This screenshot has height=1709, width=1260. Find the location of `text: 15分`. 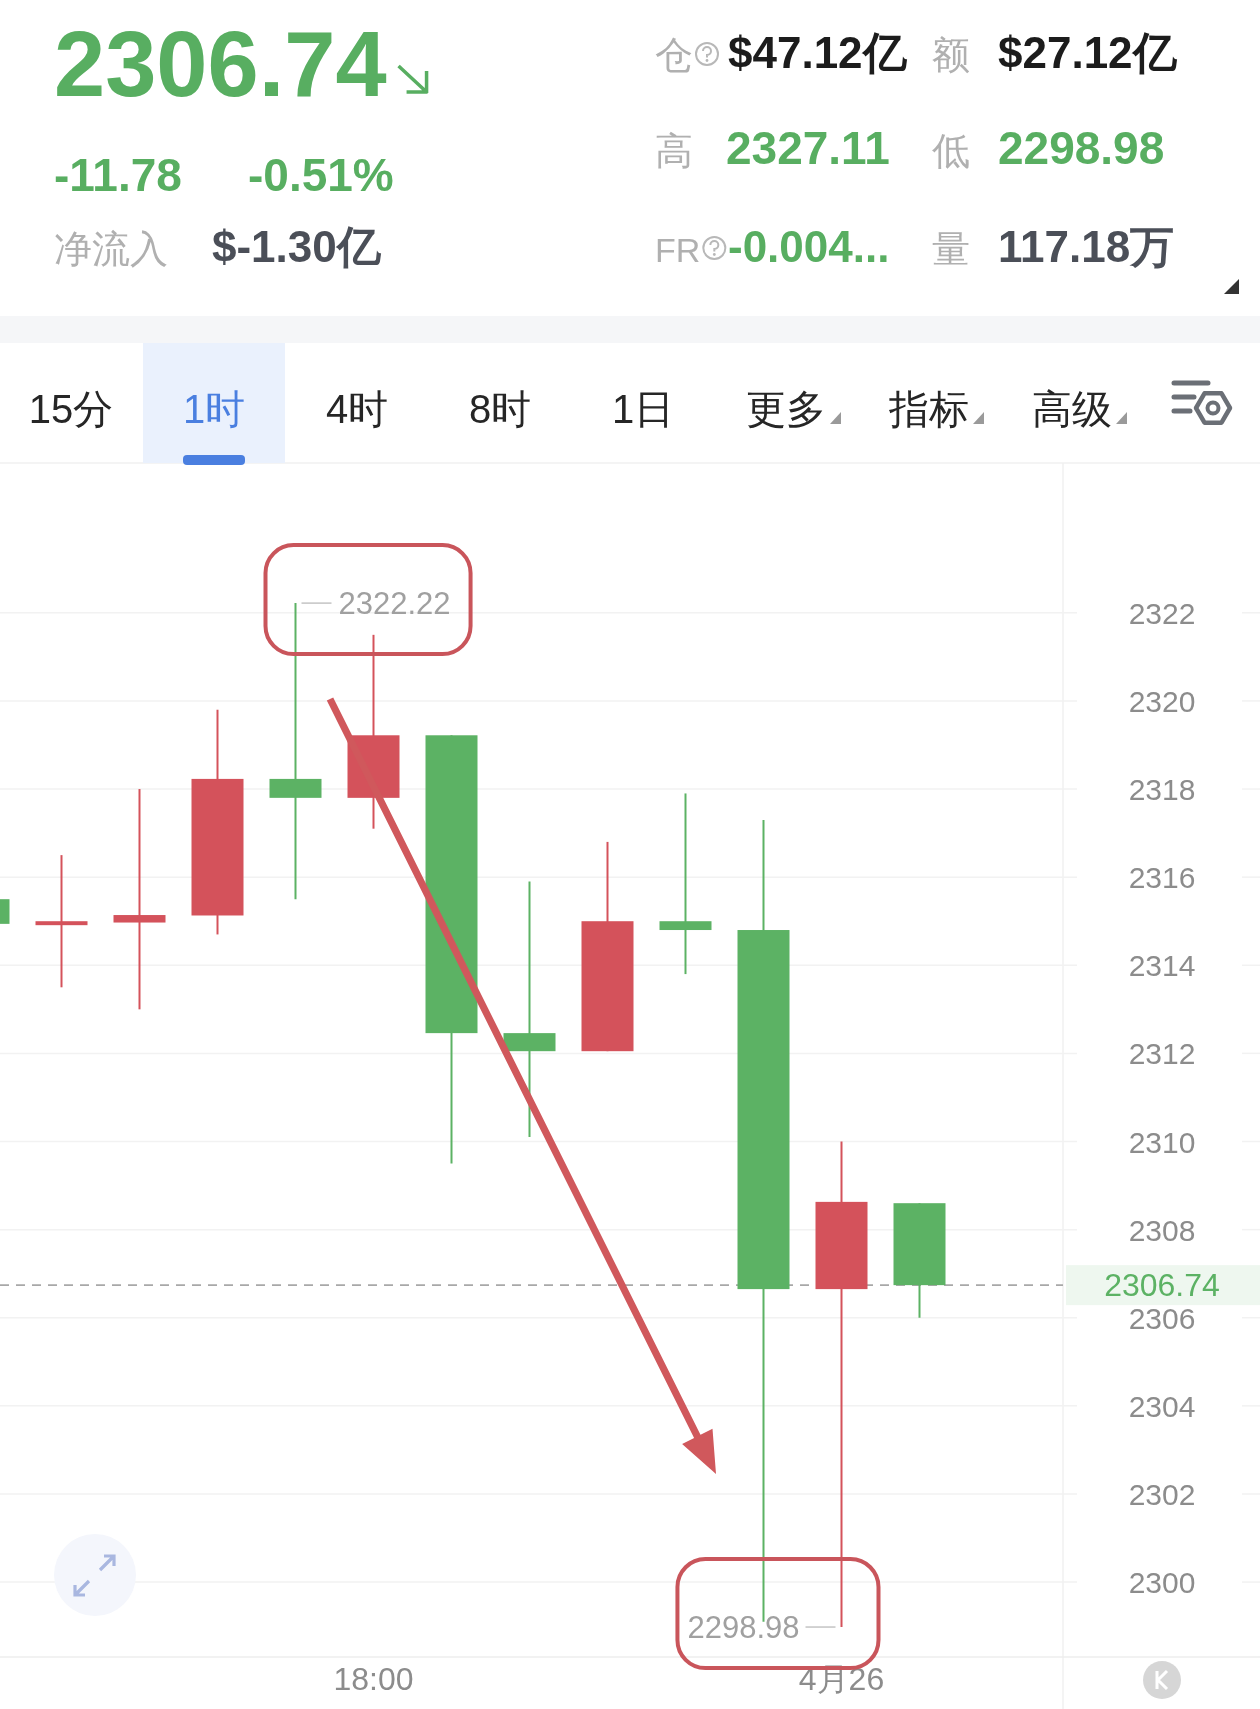

text: 15分 is located at coordinates (71, 409).